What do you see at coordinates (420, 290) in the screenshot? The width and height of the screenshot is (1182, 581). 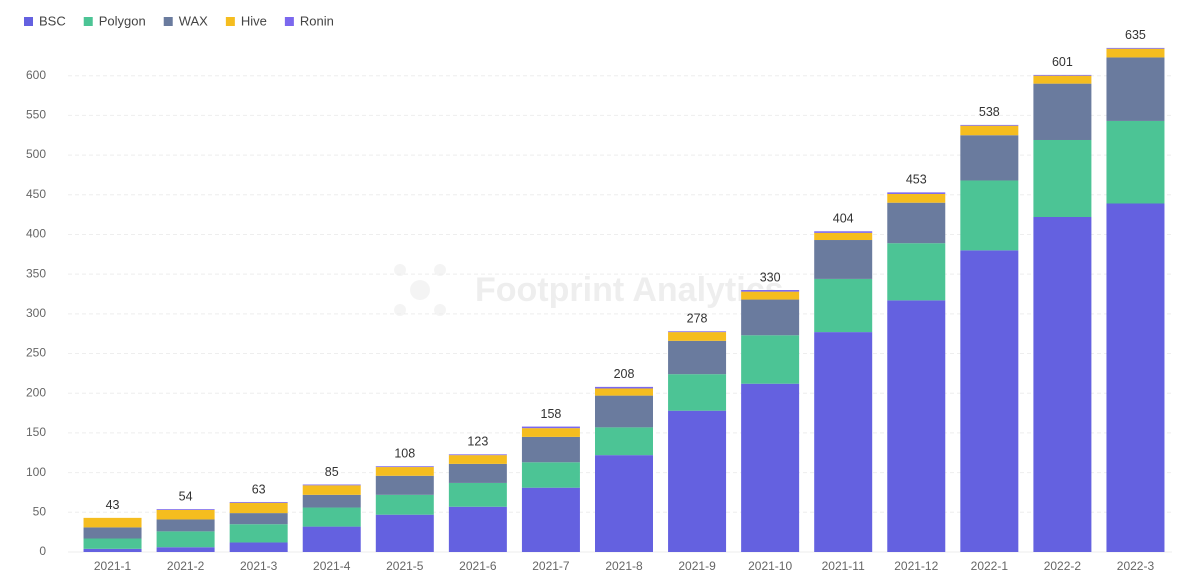 I see `watermark-logo` at bounding box center [420, 290].